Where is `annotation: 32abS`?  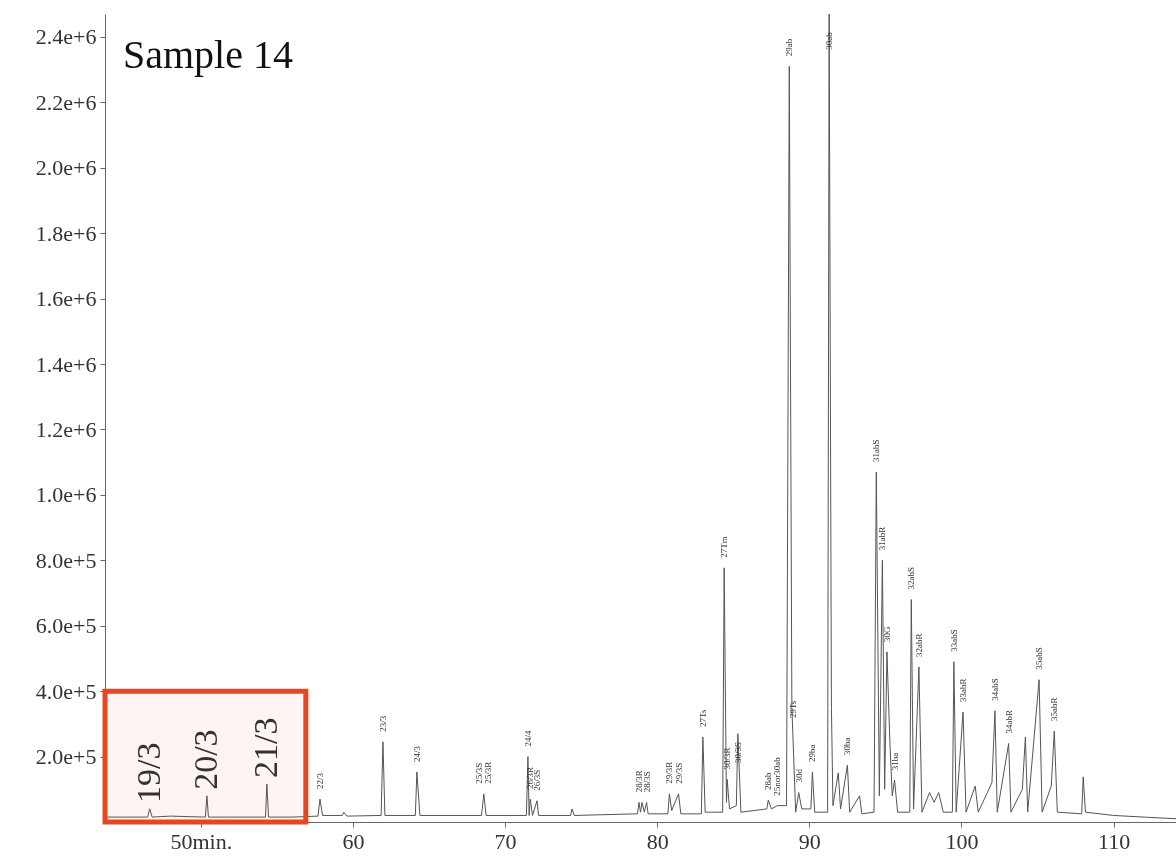 annotation: 32abS is located at coordinates (911, 578).